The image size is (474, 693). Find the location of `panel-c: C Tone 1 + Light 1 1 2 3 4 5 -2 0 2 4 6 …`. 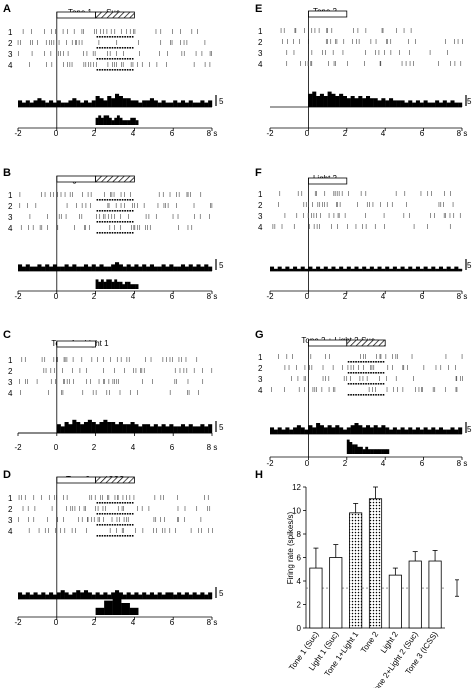

panel-c: C Tone 1 + Light 1 1 2 3 4 5 -2 0 2 4 6 … is located at coordinates (113, 390).